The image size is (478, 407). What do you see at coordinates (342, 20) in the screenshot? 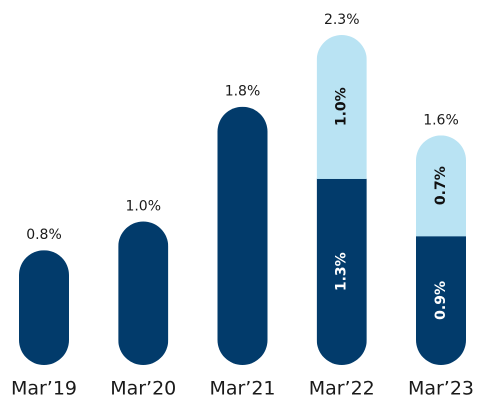
I see `total-label: 2.3%` at bounding box center [342, 20].